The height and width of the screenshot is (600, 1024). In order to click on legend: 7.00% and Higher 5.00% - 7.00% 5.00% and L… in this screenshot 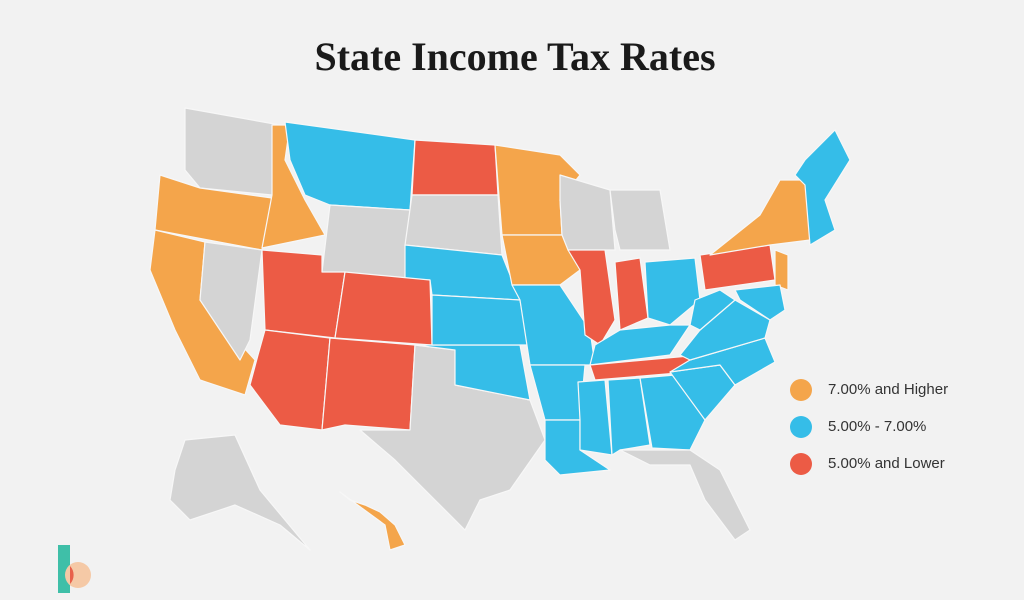, I will do `click(869, 427)`.